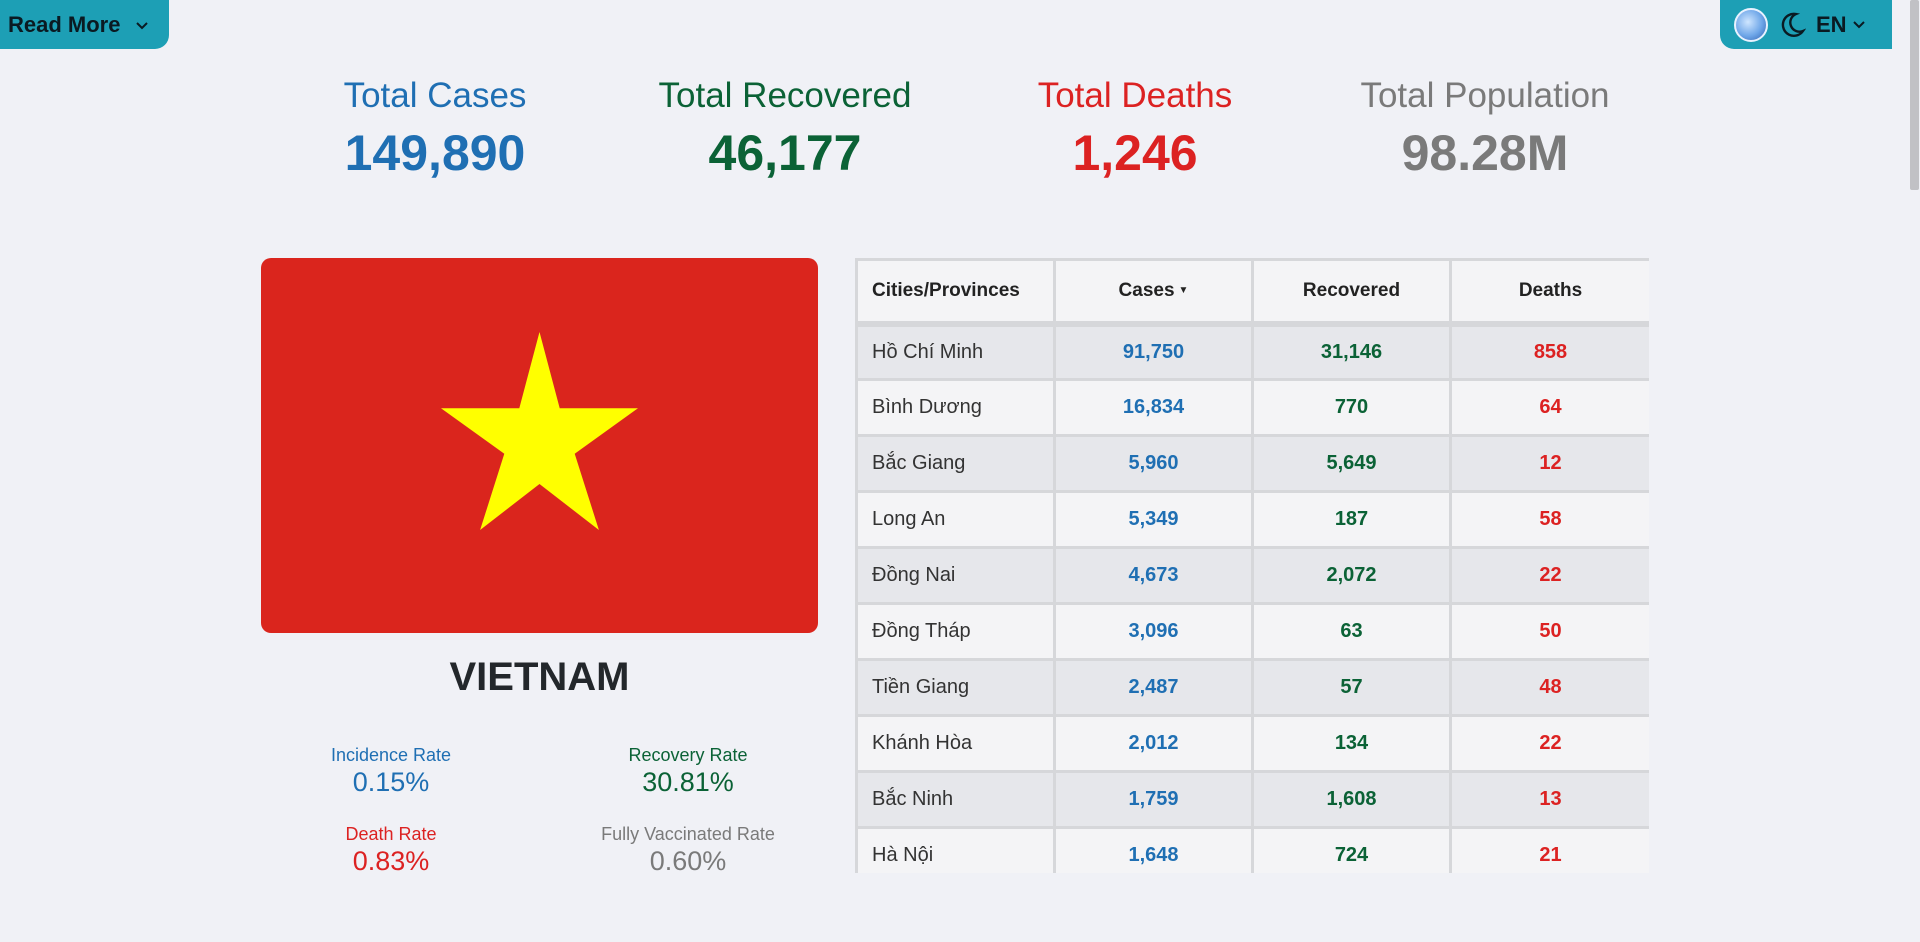 Image resolution: width=1920 pixels, height=942 pixels. I want to click on country-name: VIETNAM, so click(539, 677).